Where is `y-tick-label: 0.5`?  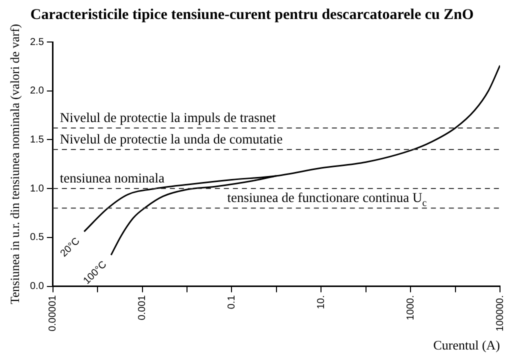
y-tick-label: 0.5 is located at coordinates (37, 238).